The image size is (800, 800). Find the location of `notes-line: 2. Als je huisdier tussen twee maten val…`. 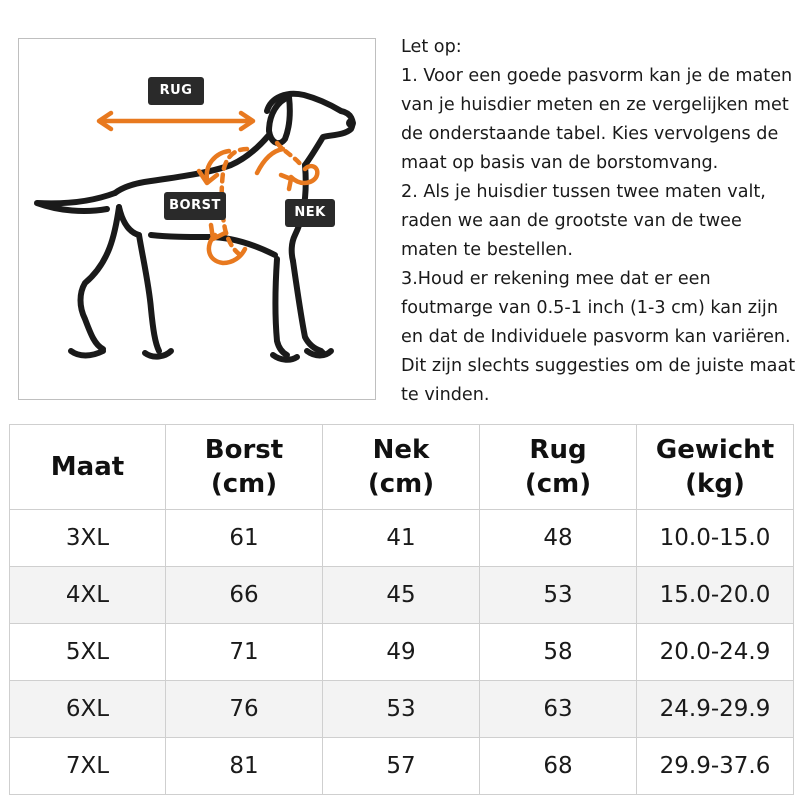

notes-line: 2. Als je huisdier tussen twee maten val… is located at coordinates (583, 192).